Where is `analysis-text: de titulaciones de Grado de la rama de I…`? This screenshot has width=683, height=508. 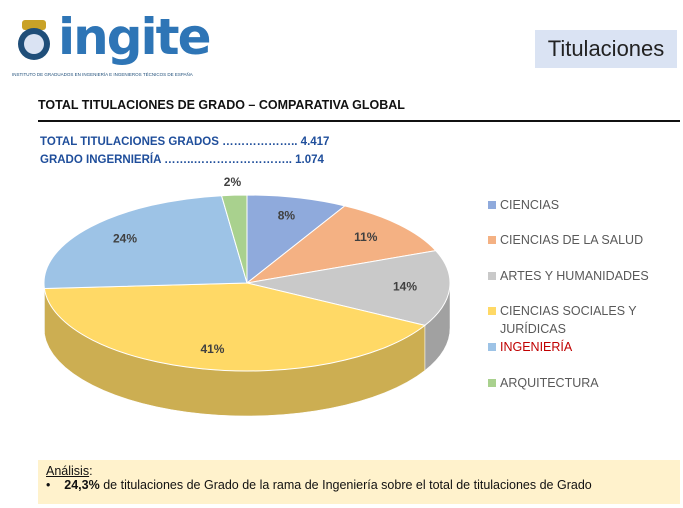
analysis-text: de titulaciones de Grado de la rama de I… is located at coordinates (347, 485).